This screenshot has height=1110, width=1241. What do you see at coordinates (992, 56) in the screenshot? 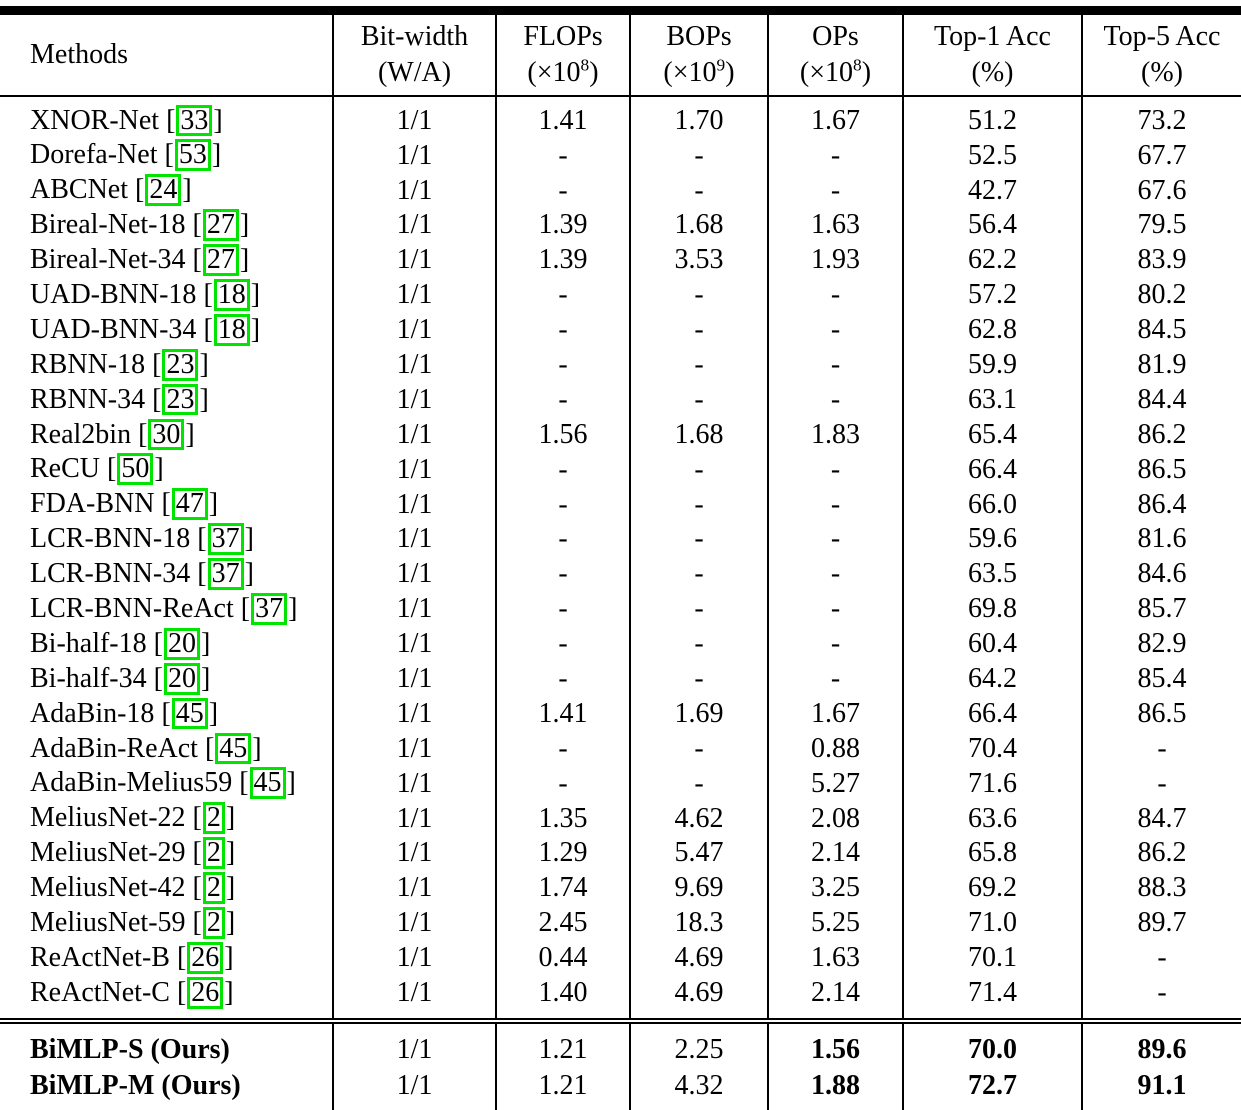
I see `header-top1-acc: Top-1 Acc (%)` at bounding box center [992, 56].